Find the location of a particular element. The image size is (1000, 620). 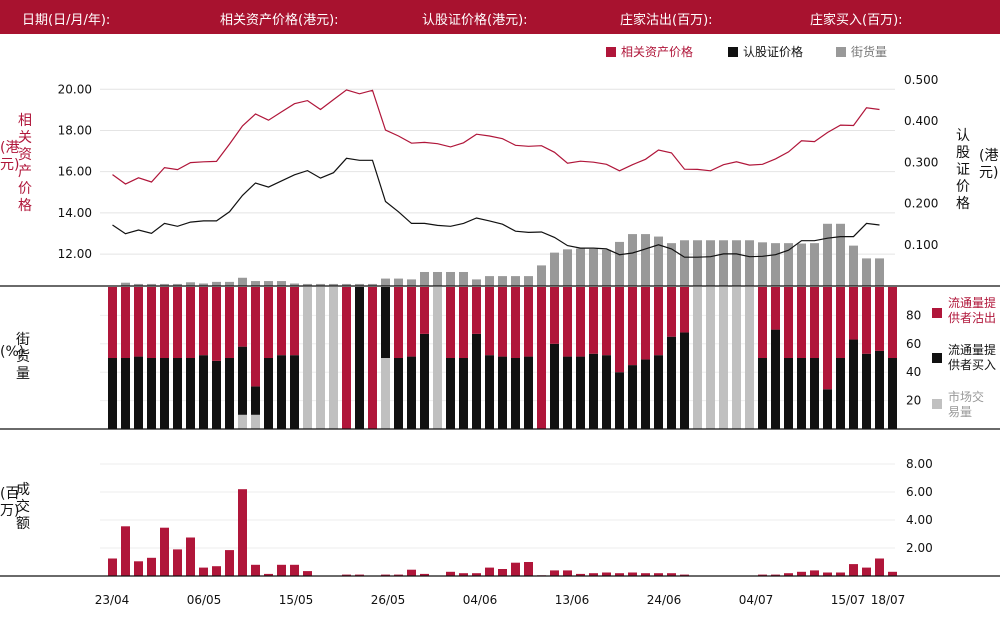

legend-warrant: 认股证价格 is located at coordinates (765, 51).